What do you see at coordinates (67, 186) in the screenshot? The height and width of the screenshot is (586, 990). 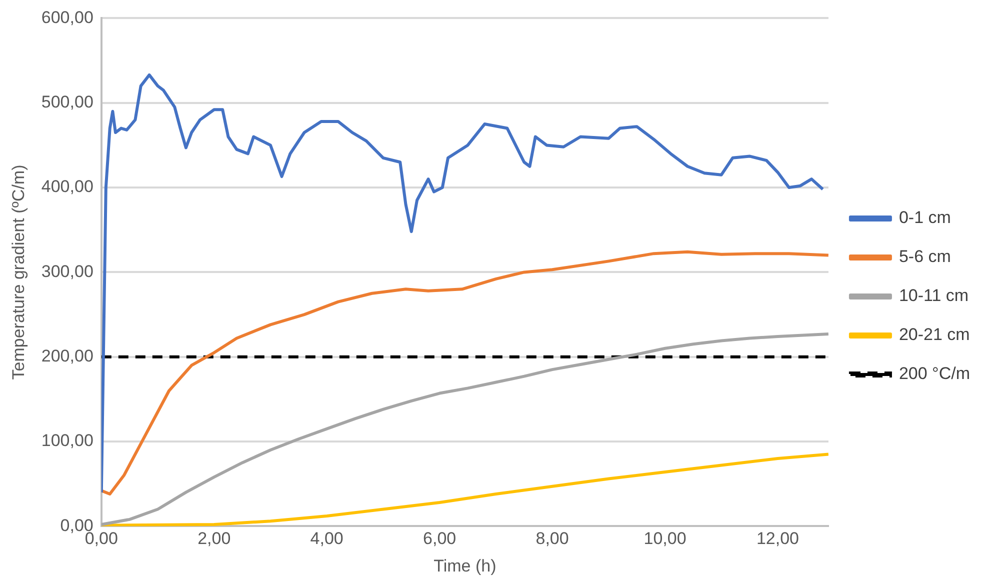 I see `y-tick-label: 400,00` at bounding box center [67, 186].